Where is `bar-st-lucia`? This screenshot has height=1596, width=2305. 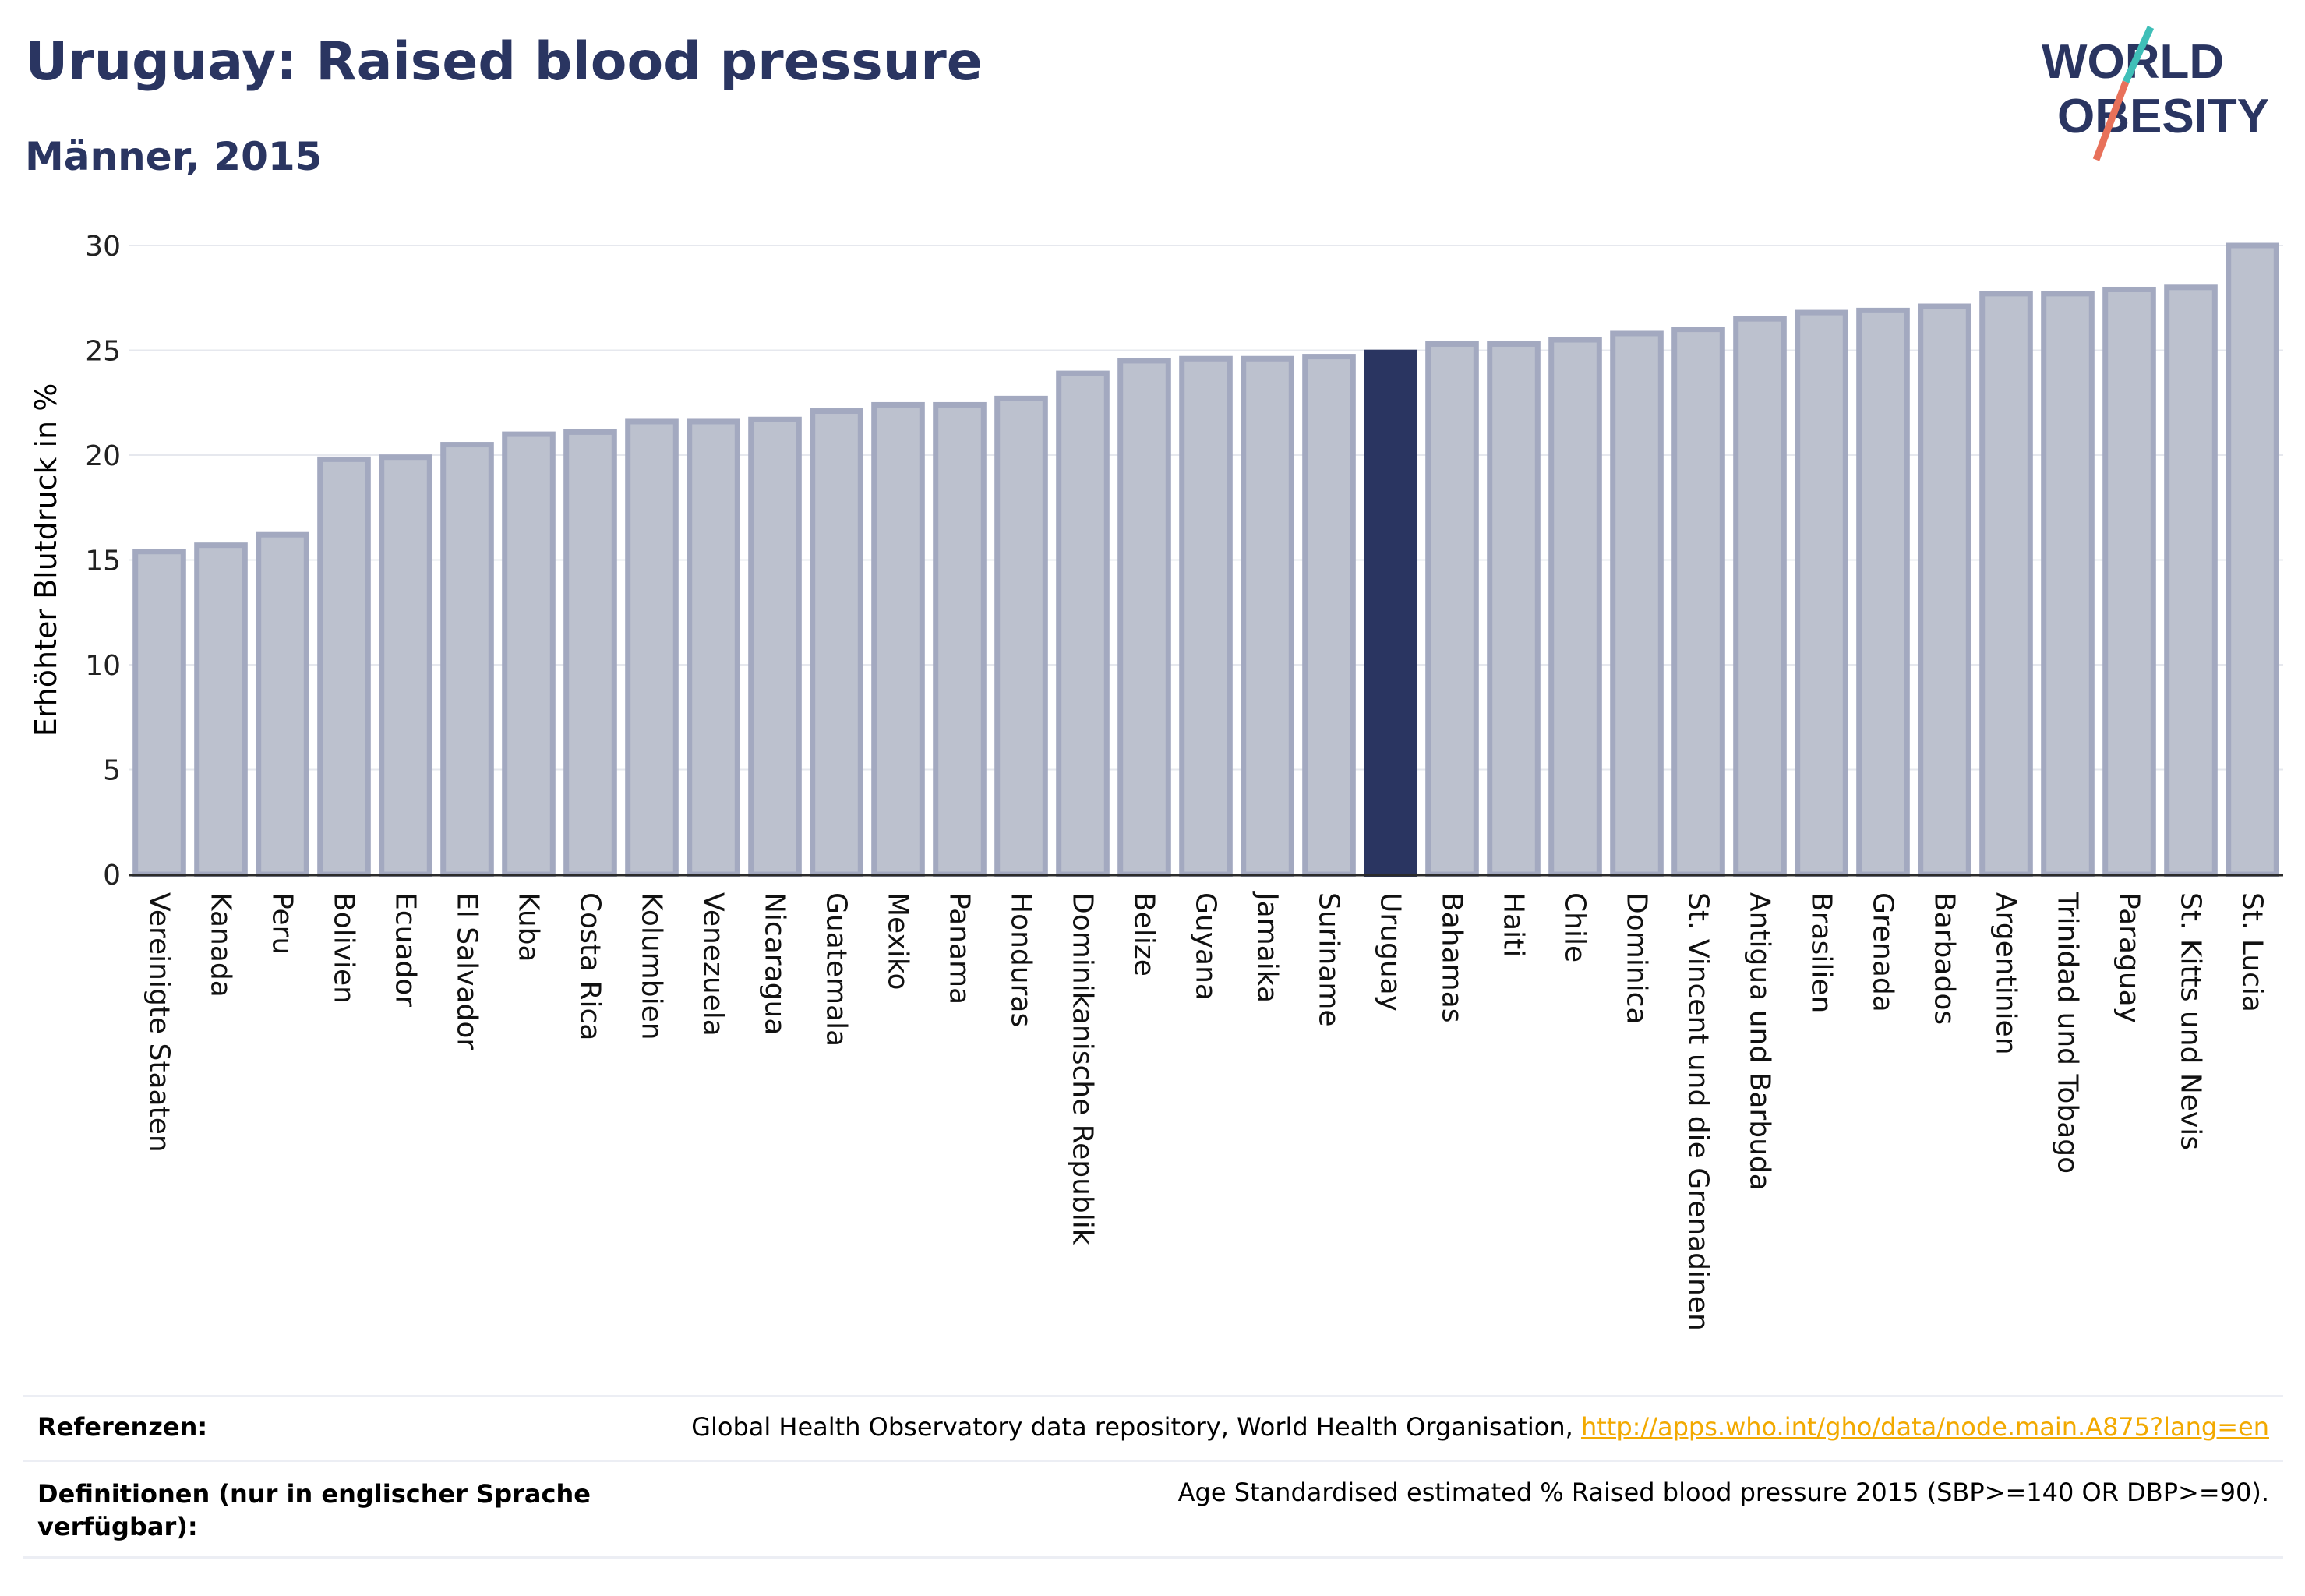
bar-st-lucia is located at coordinates (2252, 559).